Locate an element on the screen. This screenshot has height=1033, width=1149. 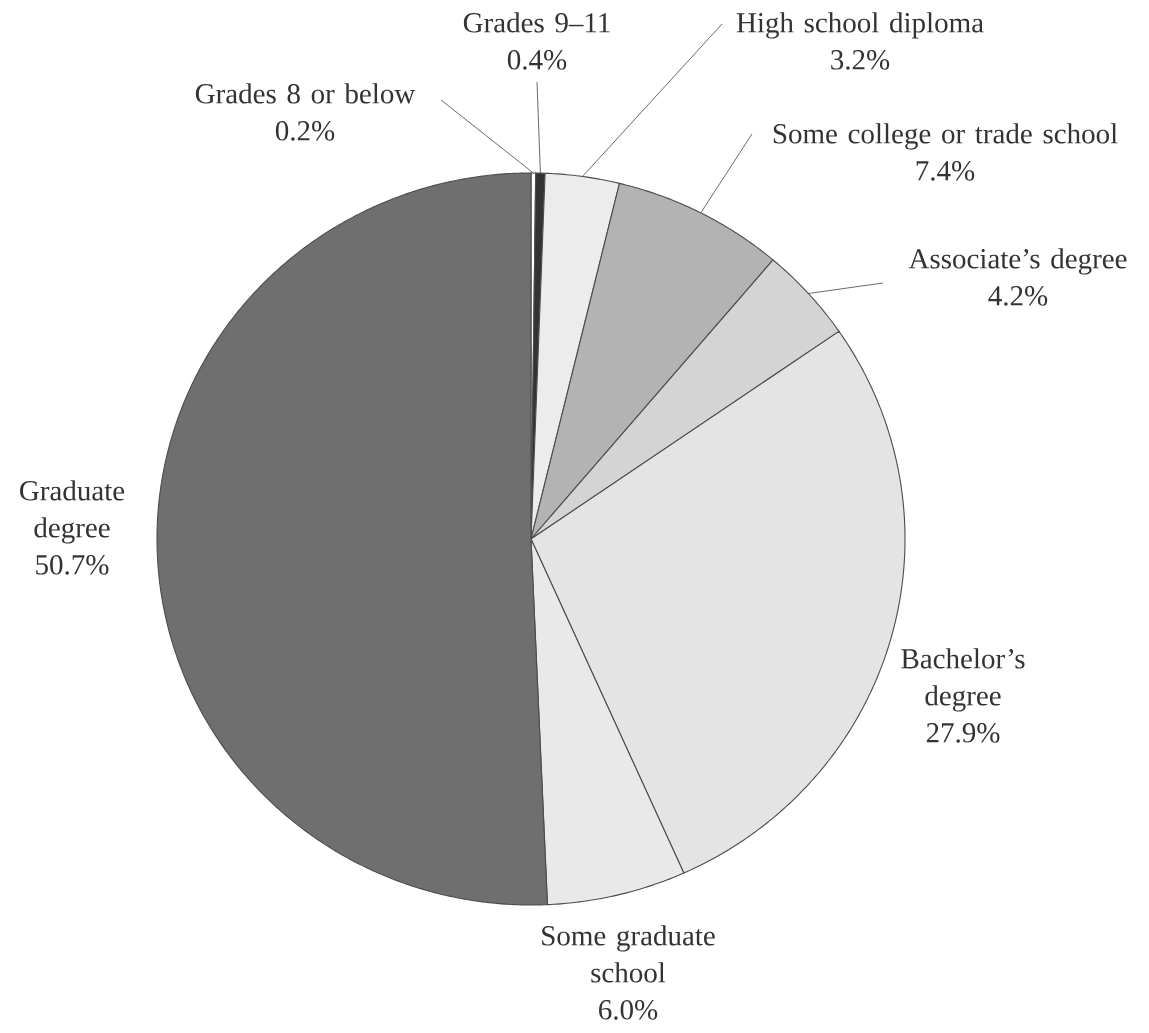
slice-label: High school diploma is located at coordinates (860, 25).